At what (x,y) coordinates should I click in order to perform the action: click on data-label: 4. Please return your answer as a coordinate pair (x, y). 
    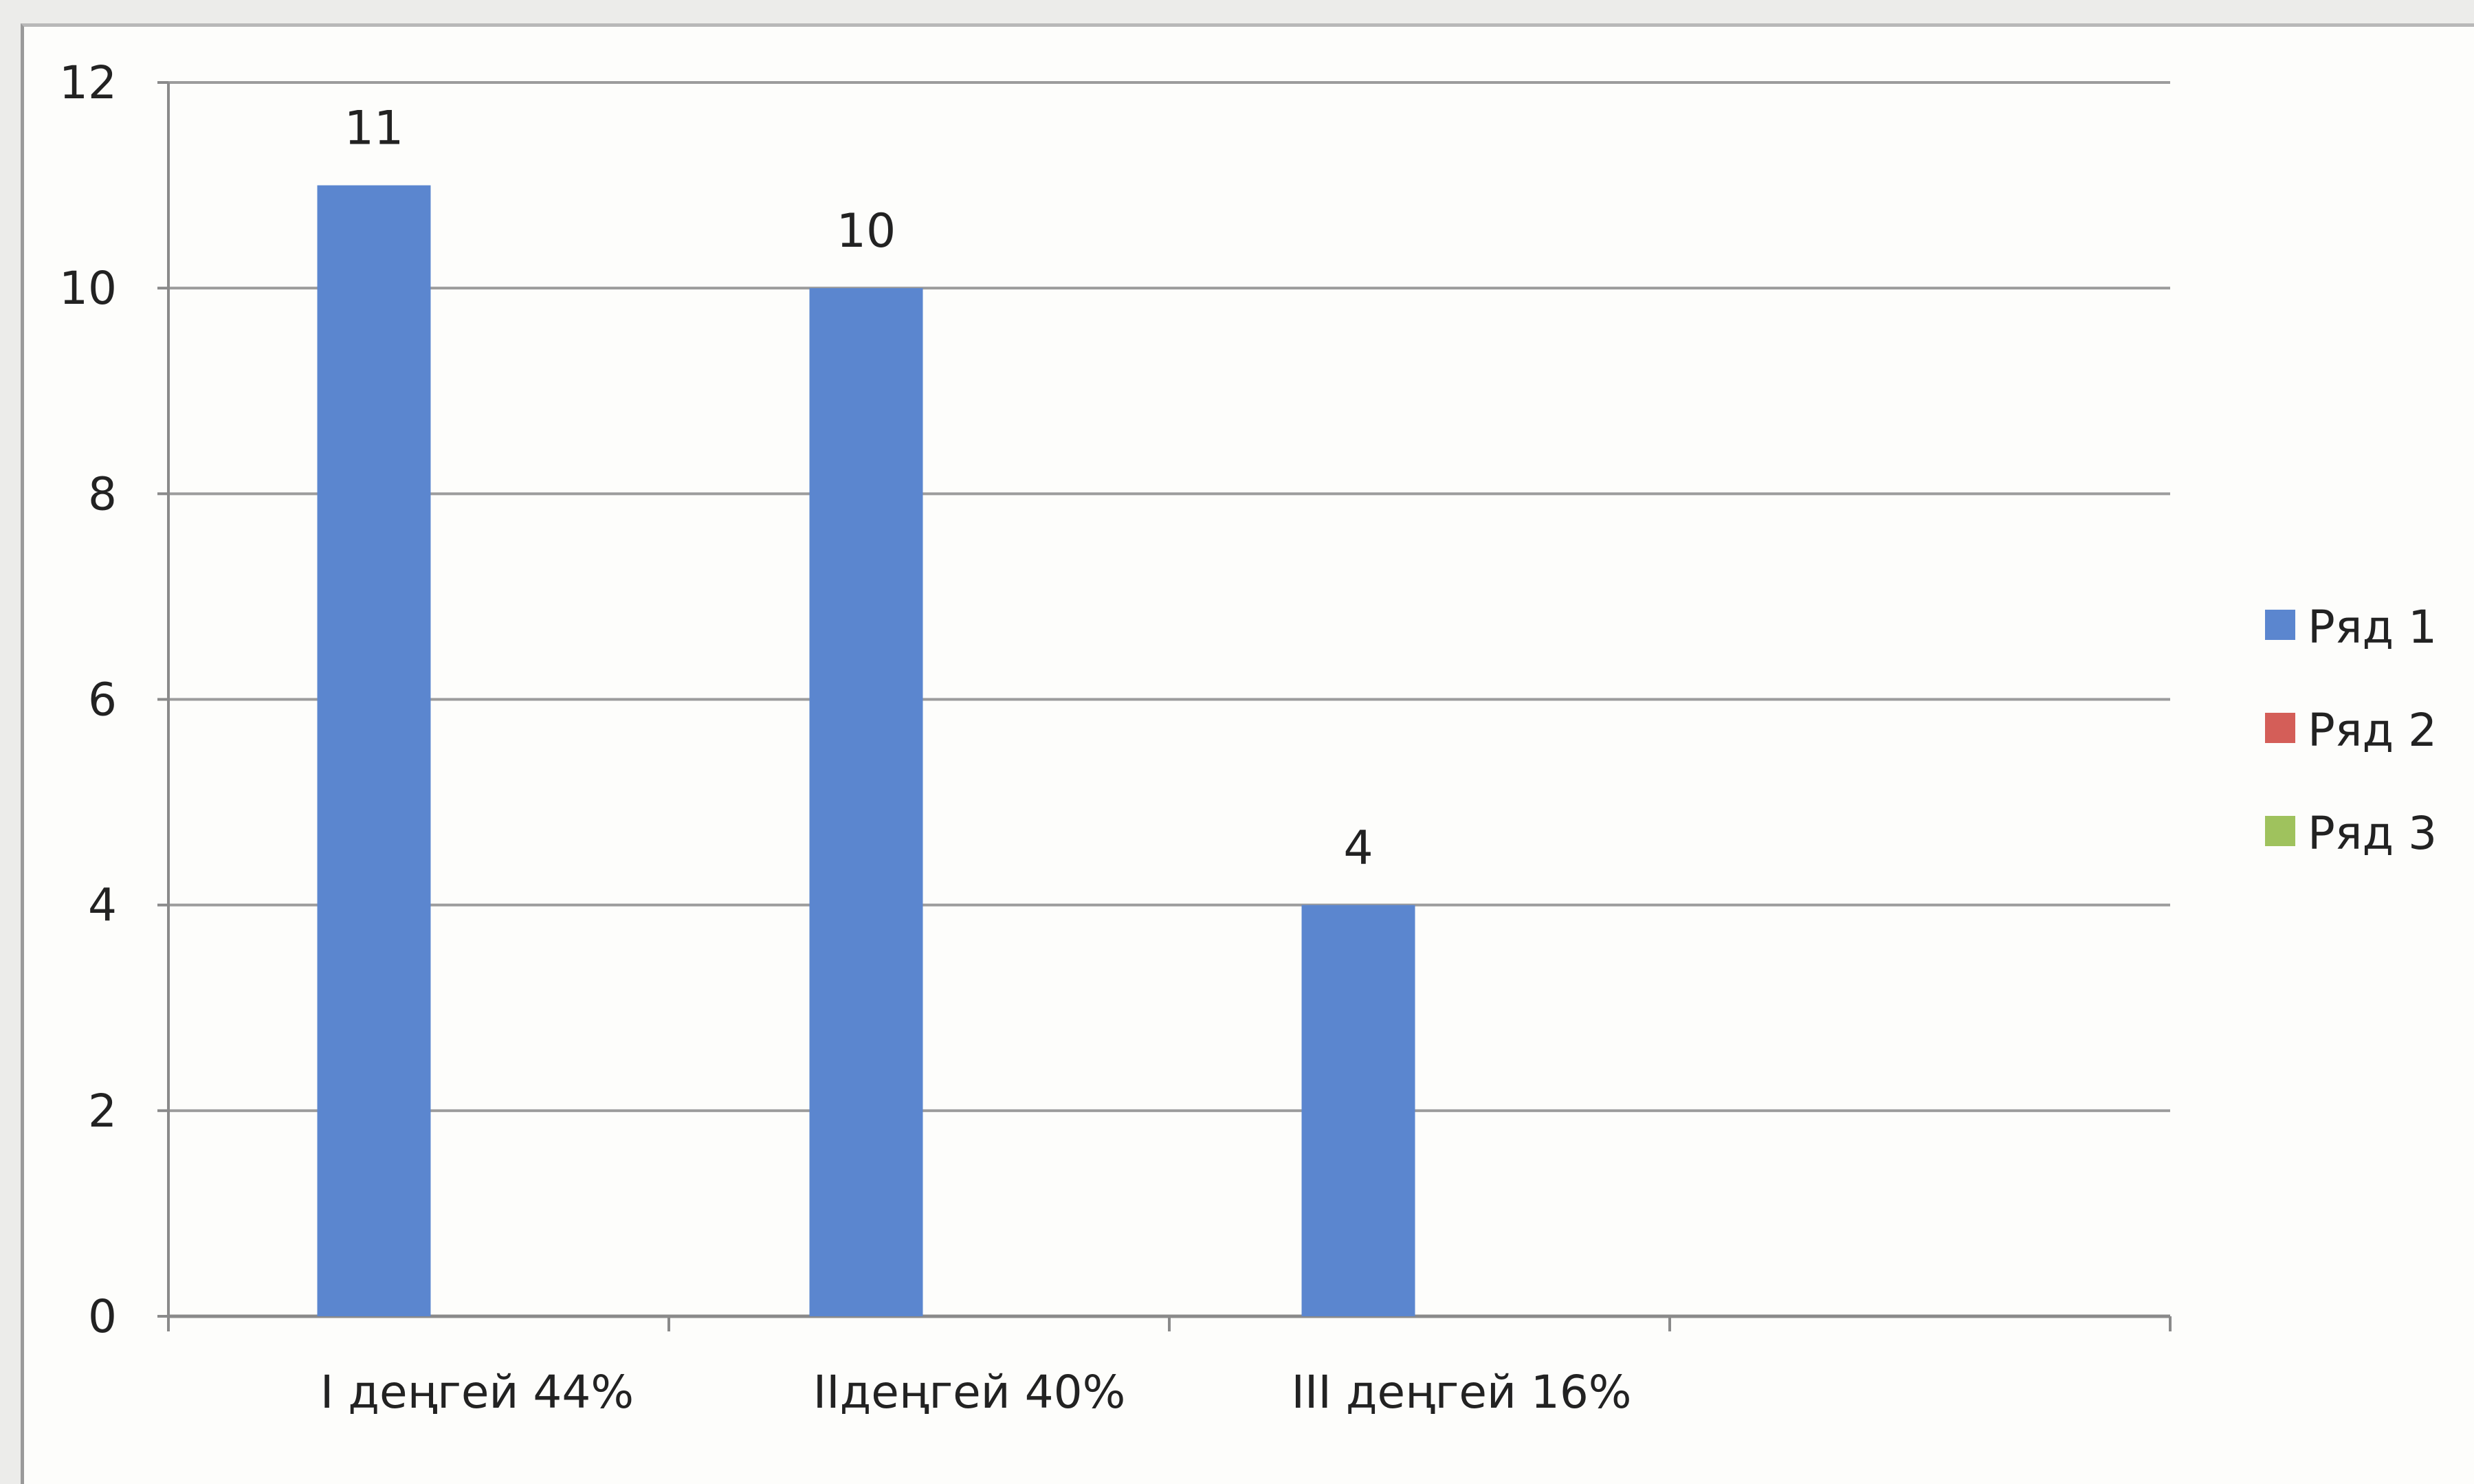
    Looking at the image, I should click on (1358, 849).